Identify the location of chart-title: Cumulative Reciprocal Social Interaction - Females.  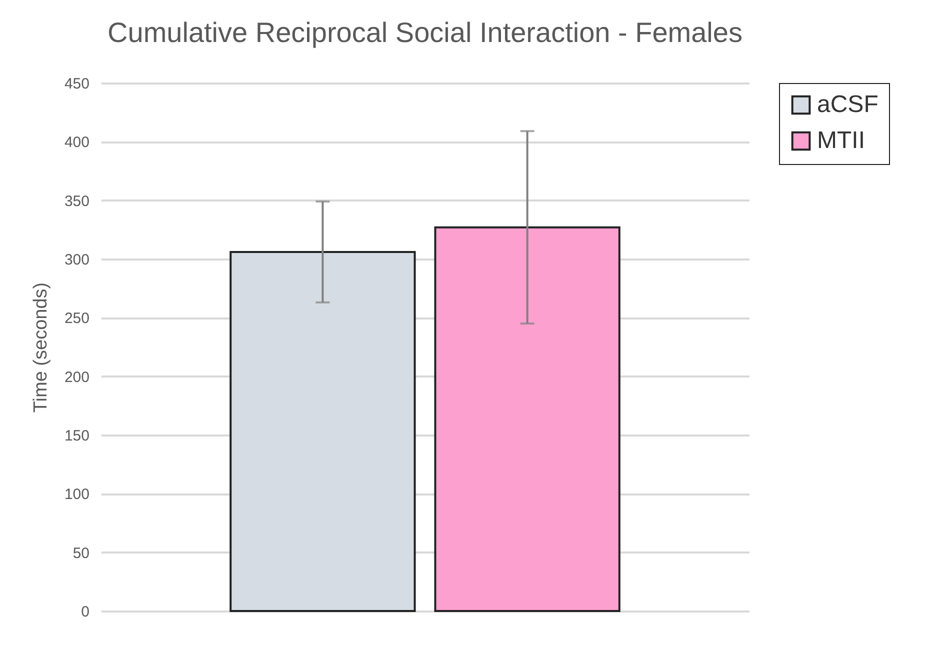
(425, 32).